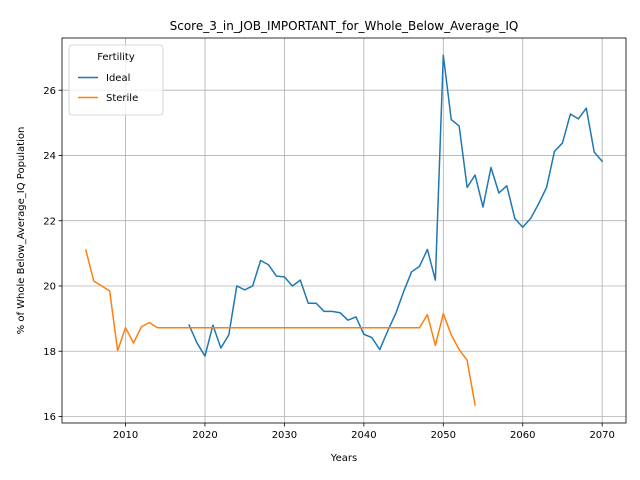 Image resolution: width=640 pixels, height=480 pixels. I want to click on y-tick-label: 24, so click(49, 156).